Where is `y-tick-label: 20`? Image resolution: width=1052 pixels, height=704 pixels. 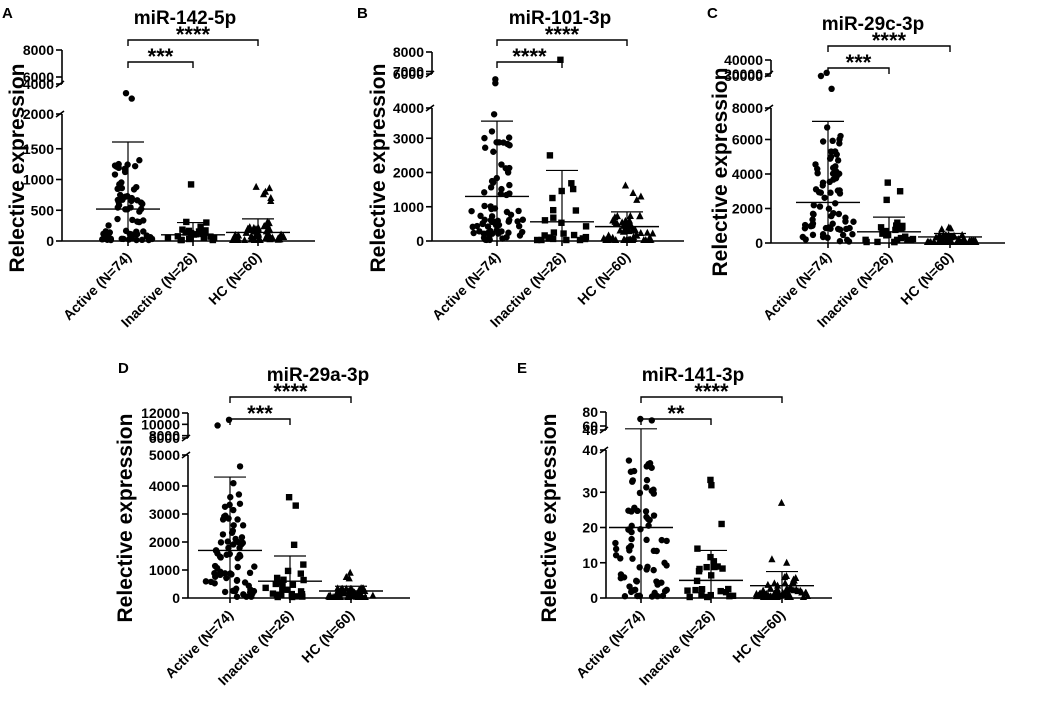
y-tick-label: 20 is located at coordinates (590, 528).